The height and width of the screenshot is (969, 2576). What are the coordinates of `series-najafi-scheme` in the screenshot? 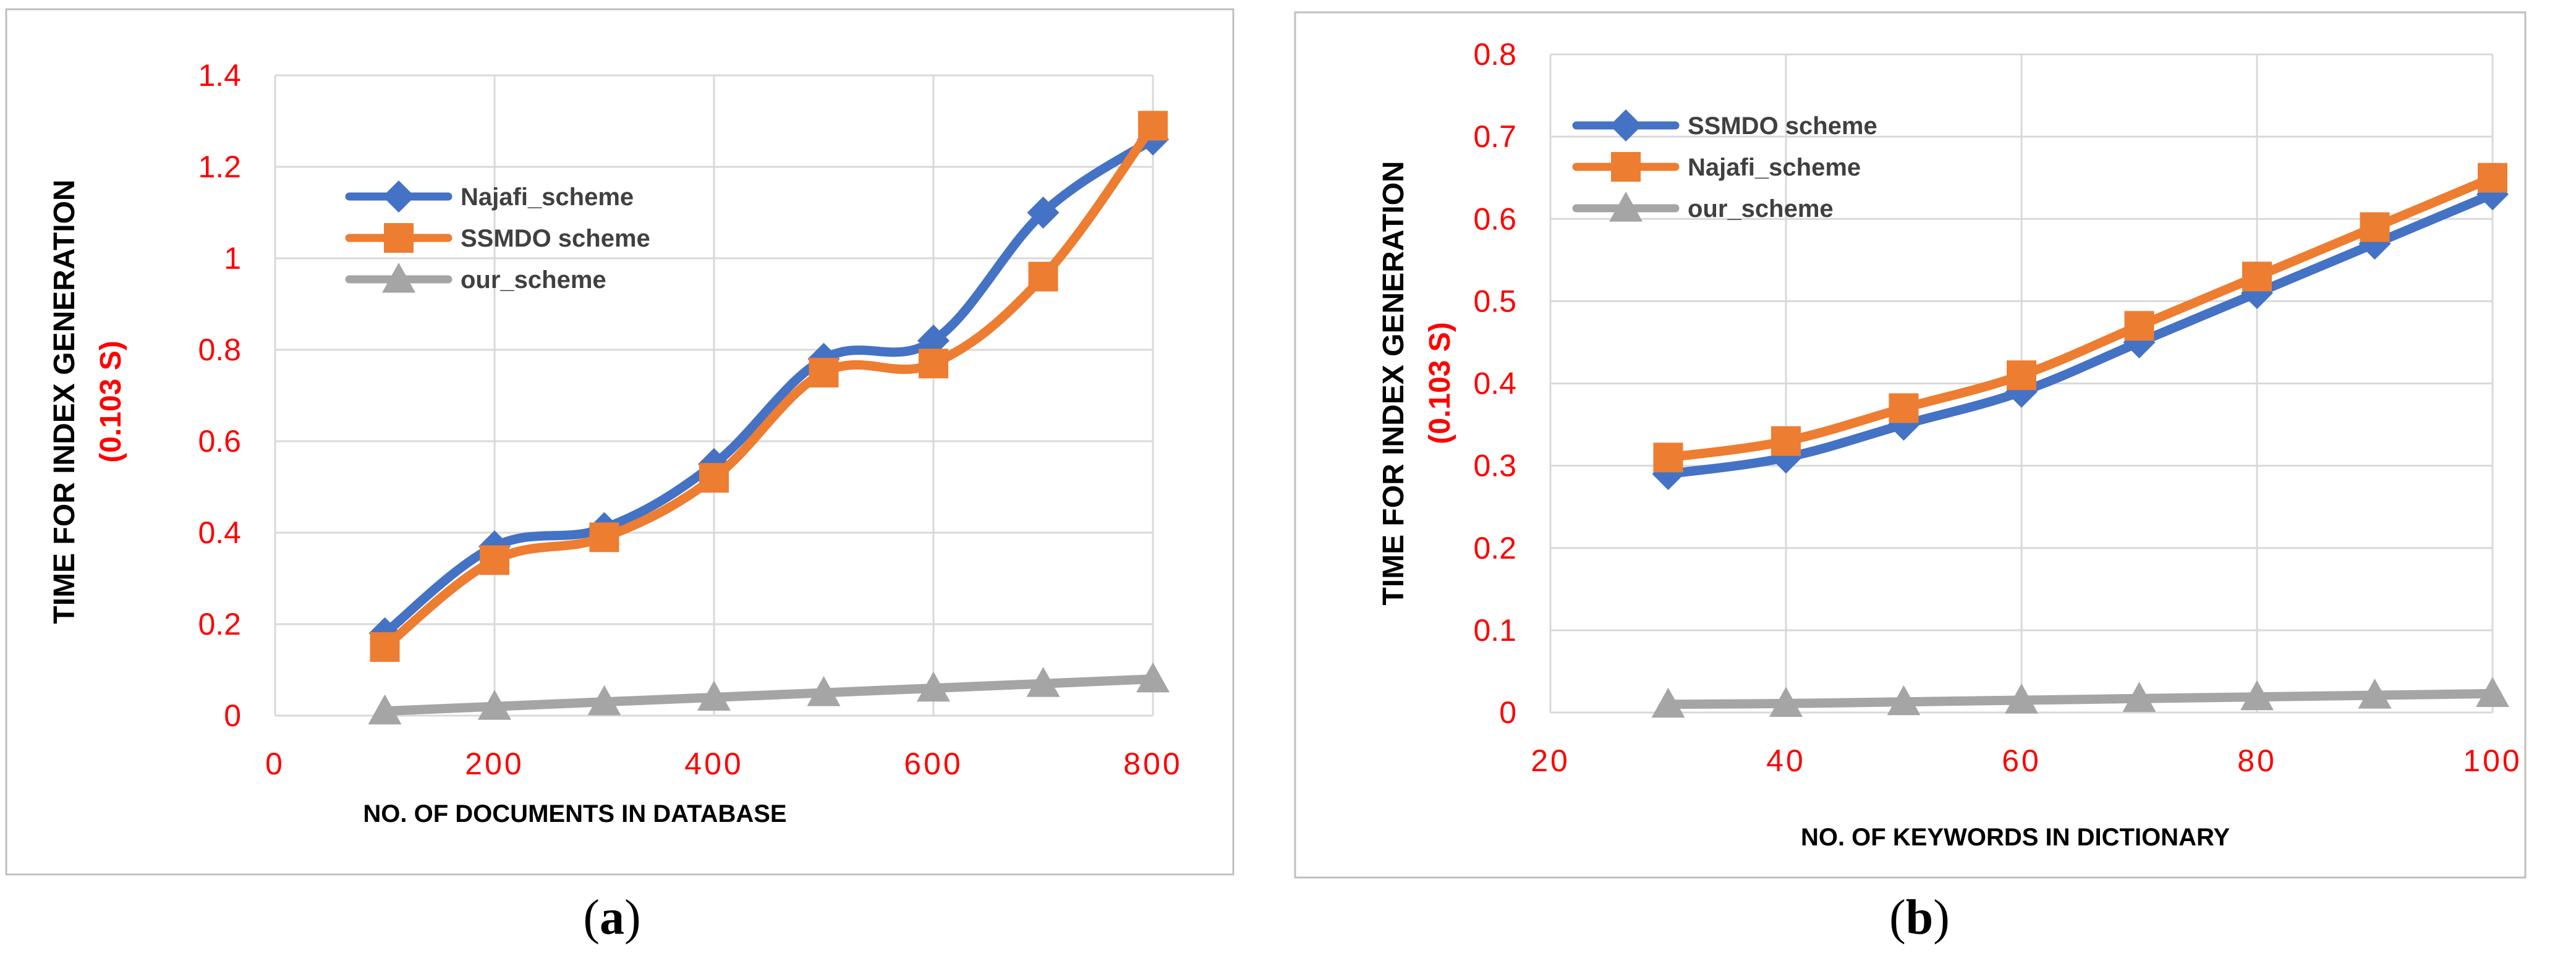 It's located at (2080, 318).